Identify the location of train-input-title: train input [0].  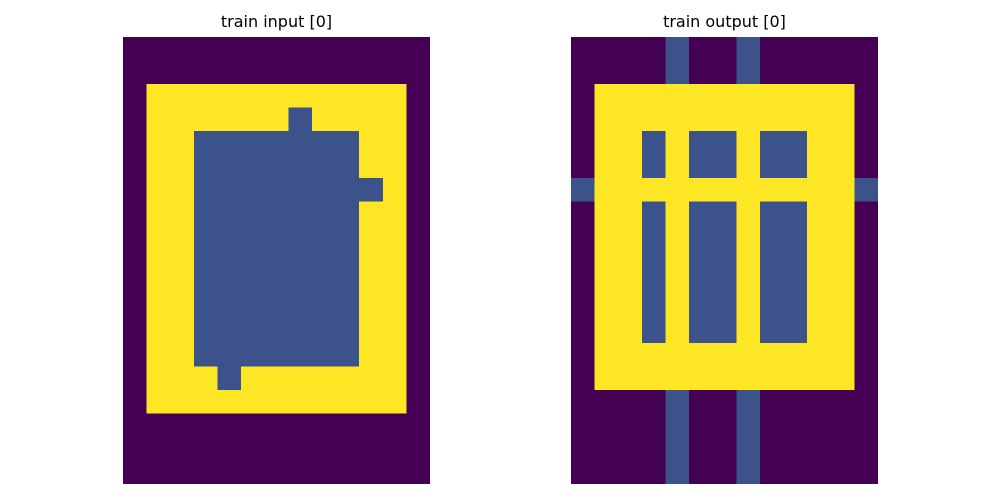
(276, 21).